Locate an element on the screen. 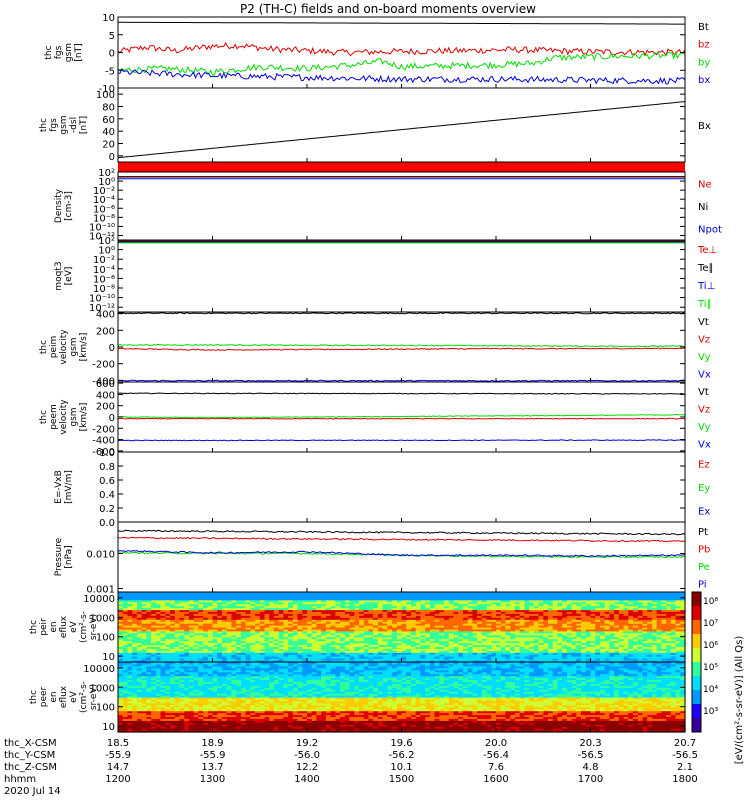 This screenshot has height=800, width=750. y-axis-label: [nT] is located at coordinates (79, 52).